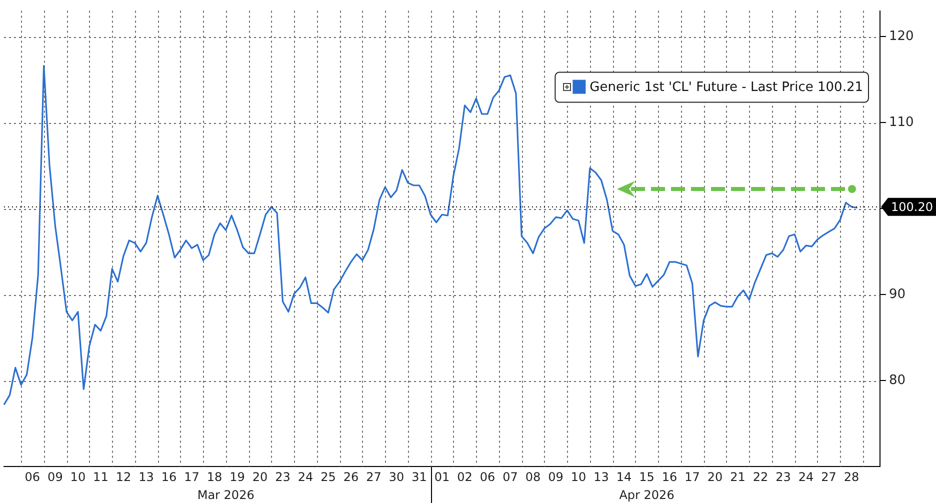  What do you see at coordinates (738, 477) in the screenshot?
I see `x-tick-label: 21` at bounding box center [738, 477].